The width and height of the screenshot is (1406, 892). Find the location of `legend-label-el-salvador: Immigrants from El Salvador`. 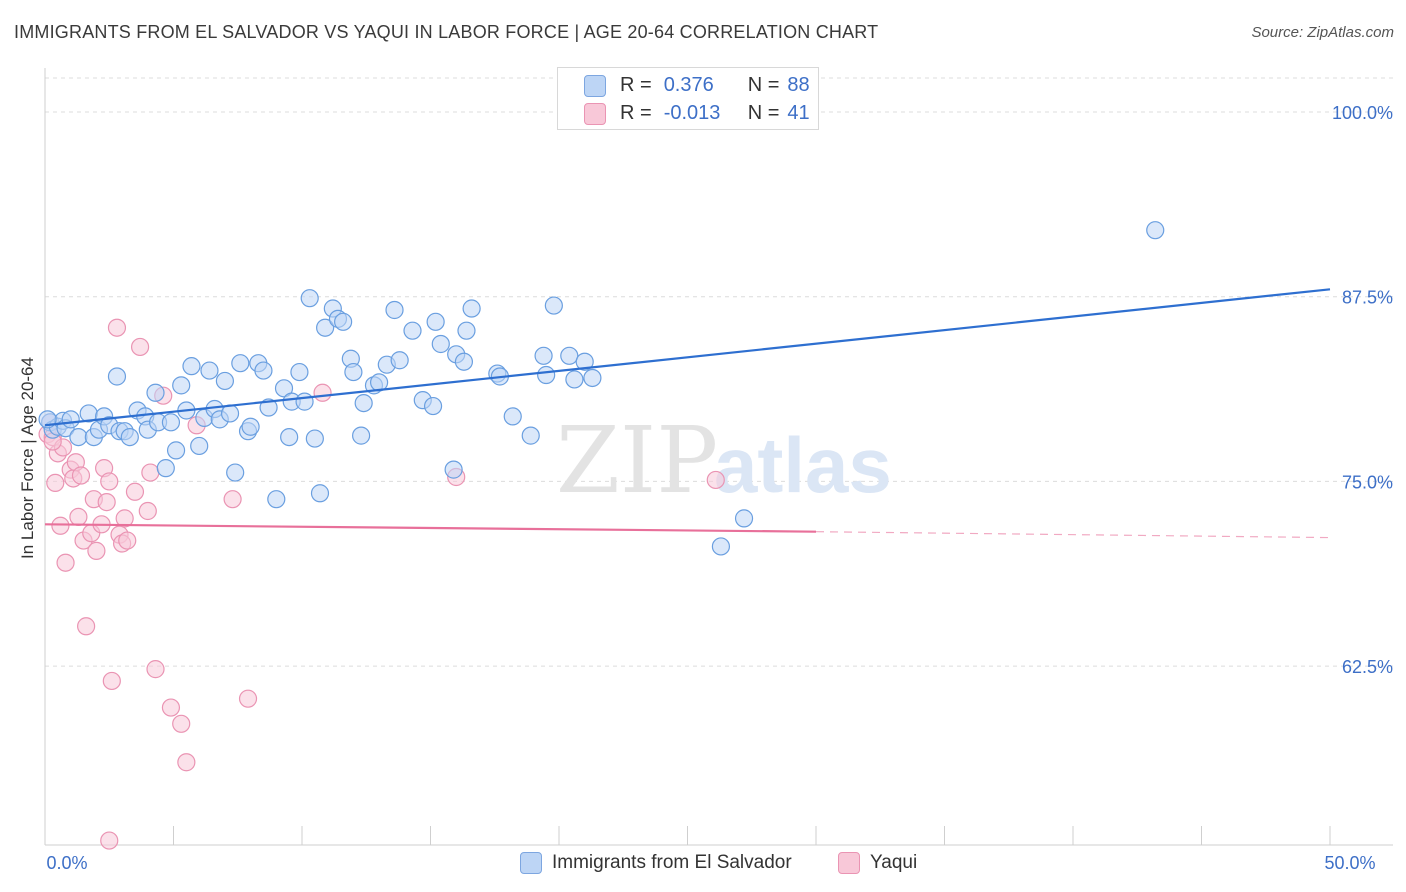

legend-label-el-salvador: Immigrants from El Salvador is located at coordinates (672, 862).